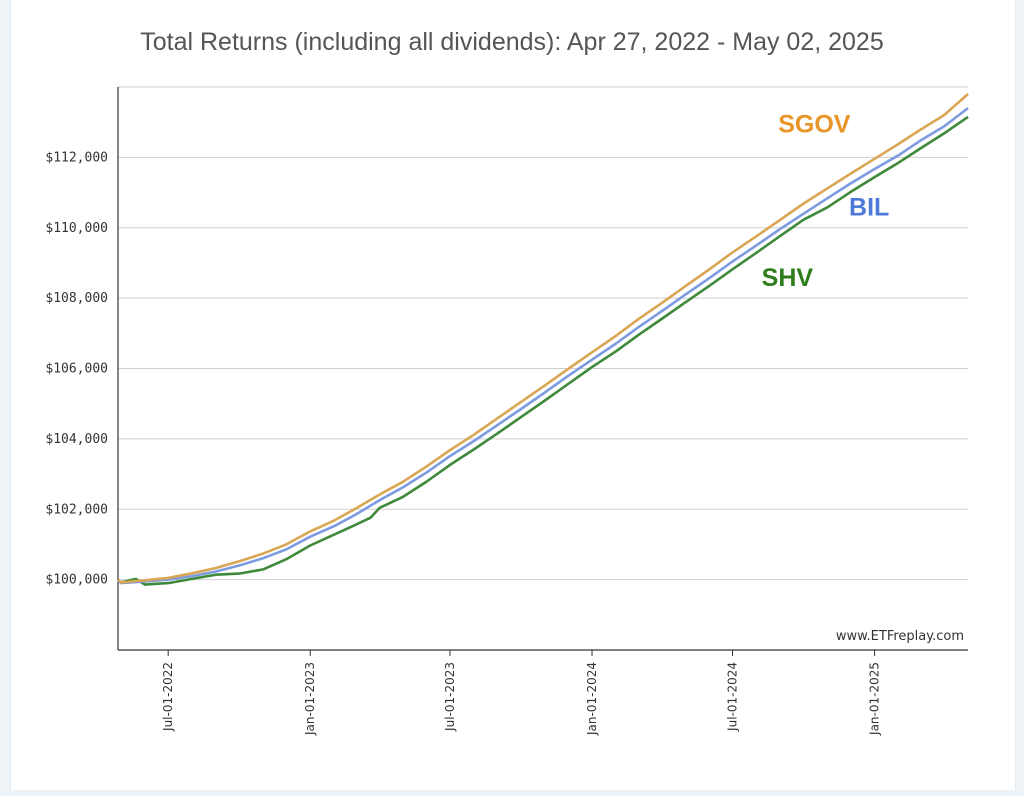 Image resolution: width=1024 pixels, height=796 pixels. I want to click on series-label-bil: BIL, so click(869, 207).